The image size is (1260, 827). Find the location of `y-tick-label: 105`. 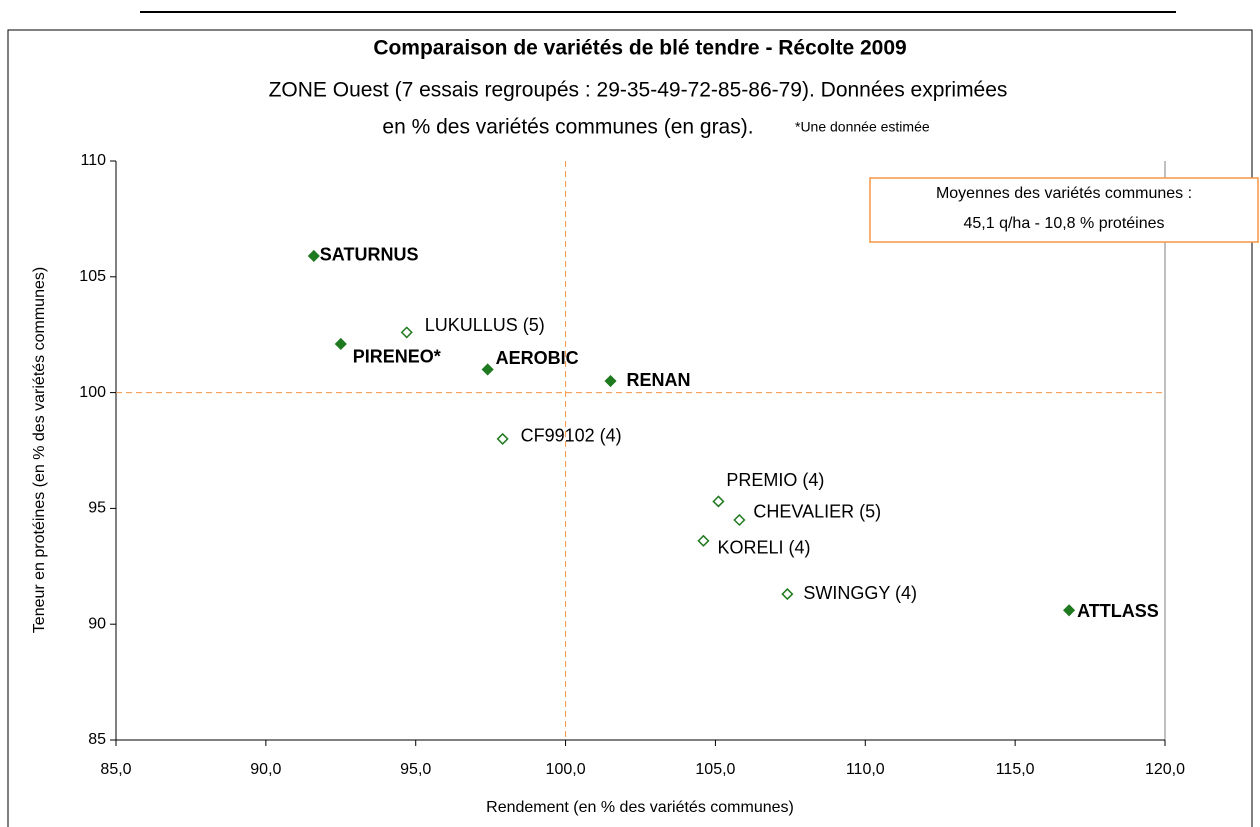

y-tick-label: 105 is located at coordinates (92, 276).